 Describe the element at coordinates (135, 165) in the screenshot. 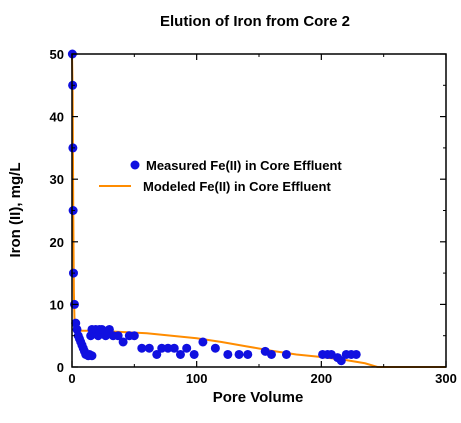

I see `legend-measured-marker` at that location.